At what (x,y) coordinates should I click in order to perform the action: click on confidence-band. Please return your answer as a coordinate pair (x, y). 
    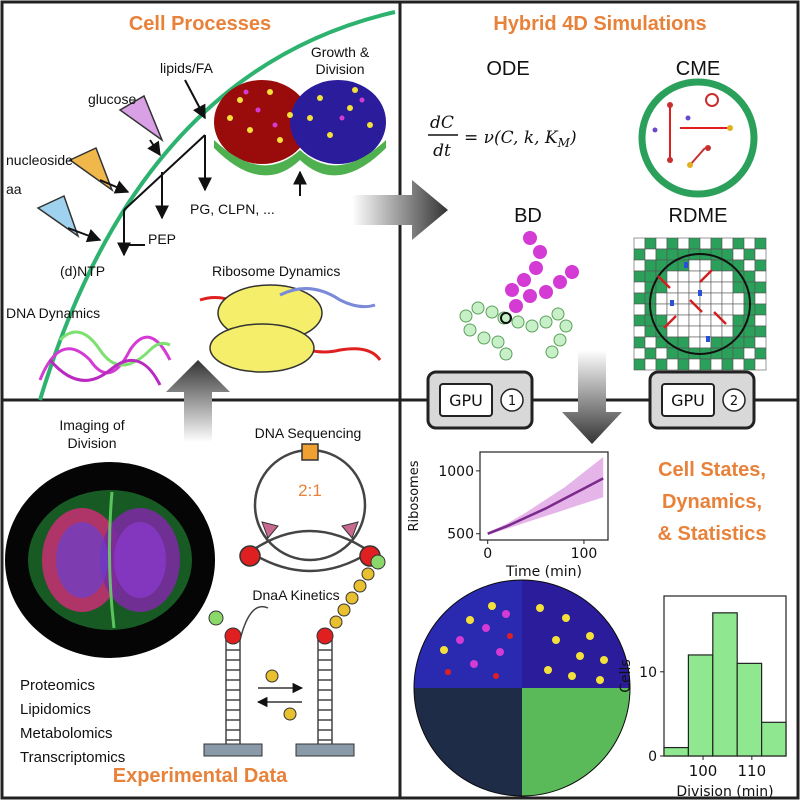
    Looking at the image, I should click on (545, 496).